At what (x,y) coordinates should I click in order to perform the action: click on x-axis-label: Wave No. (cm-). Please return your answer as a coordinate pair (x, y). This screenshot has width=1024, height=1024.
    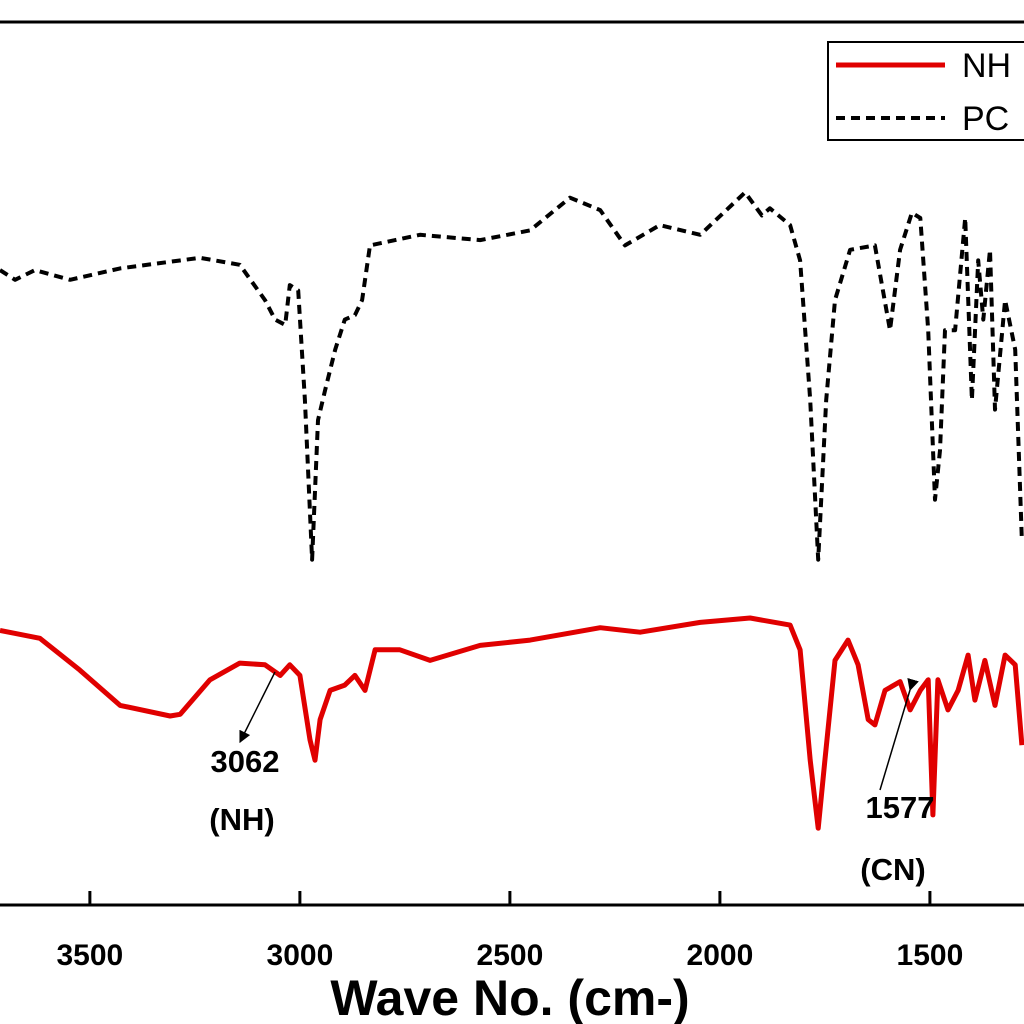
    Looking at the image, I should click on (509, 997).